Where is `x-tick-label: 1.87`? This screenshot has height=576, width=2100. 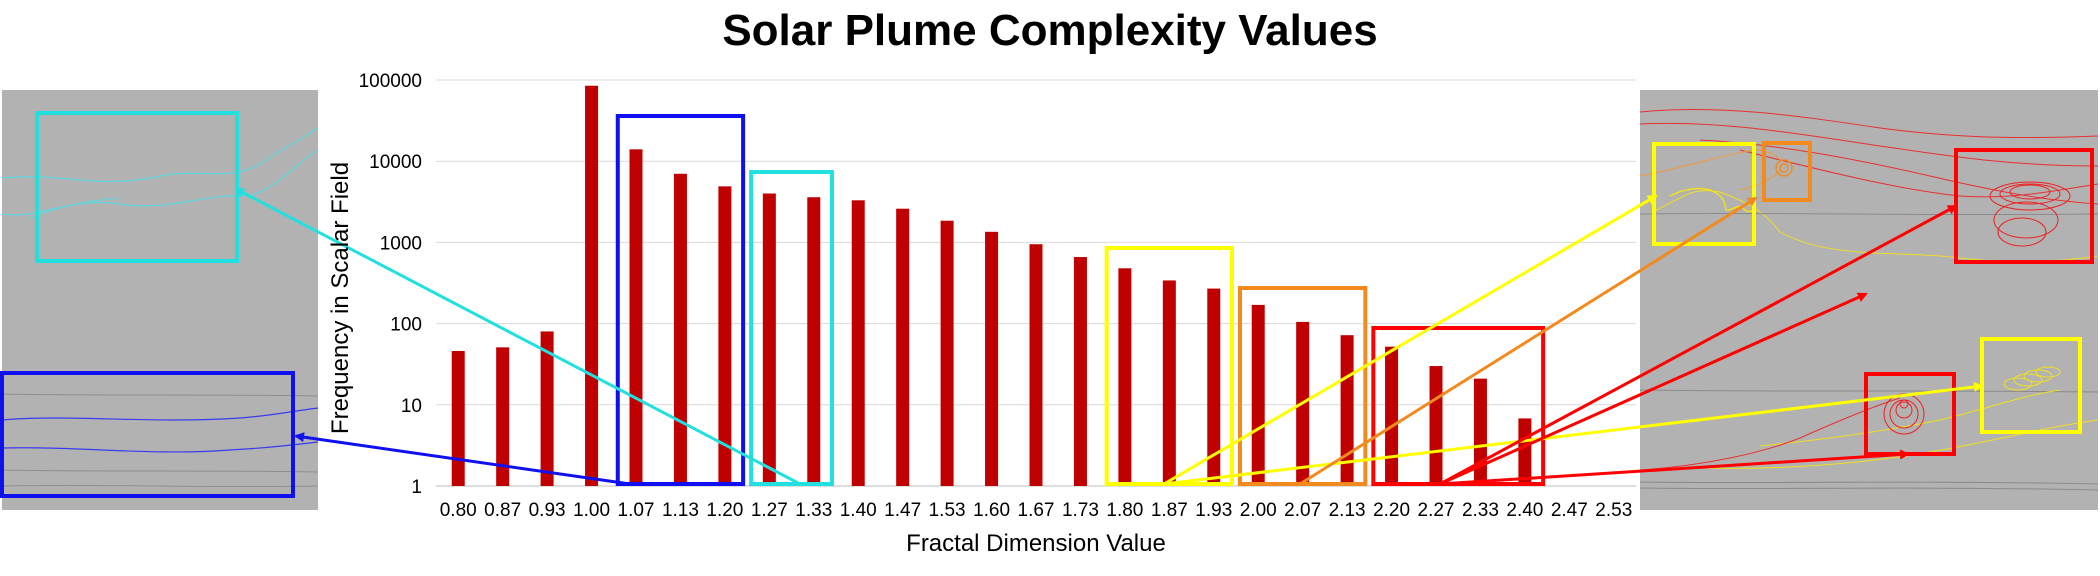 x-tick-label: 1.87 is located at coordinates (1169, 510).